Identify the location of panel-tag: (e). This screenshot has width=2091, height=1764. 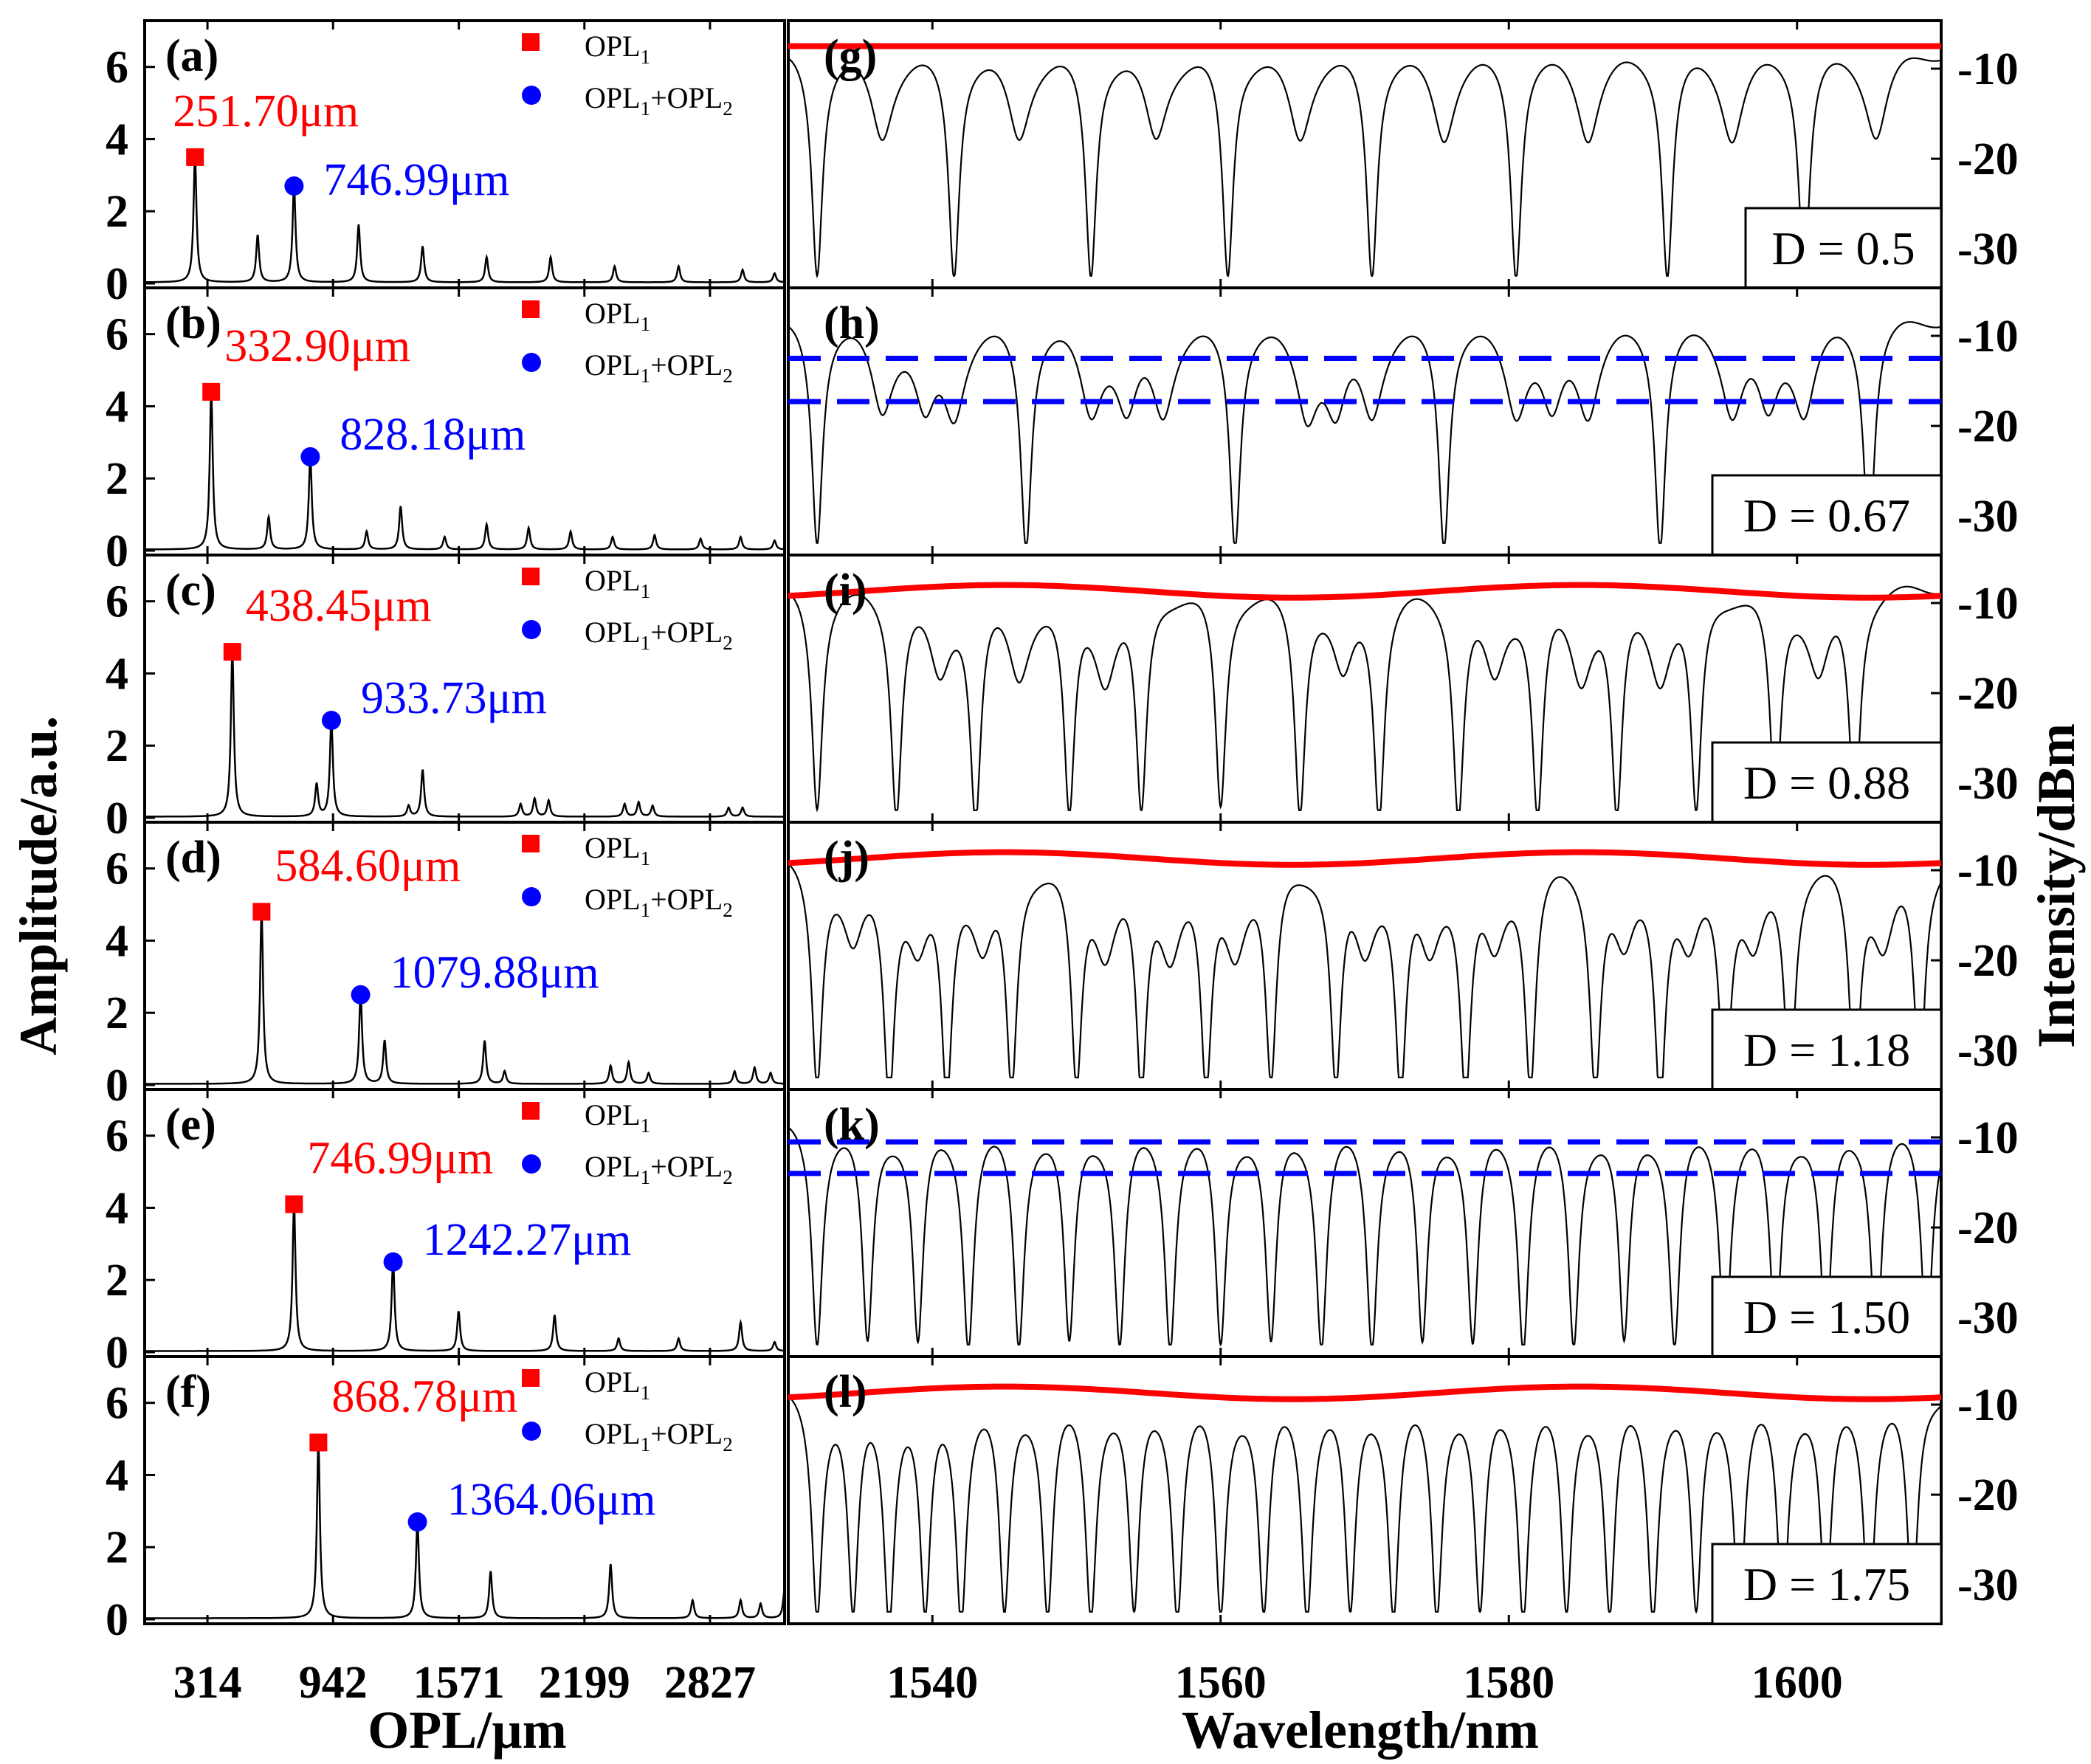
(190, 1125).